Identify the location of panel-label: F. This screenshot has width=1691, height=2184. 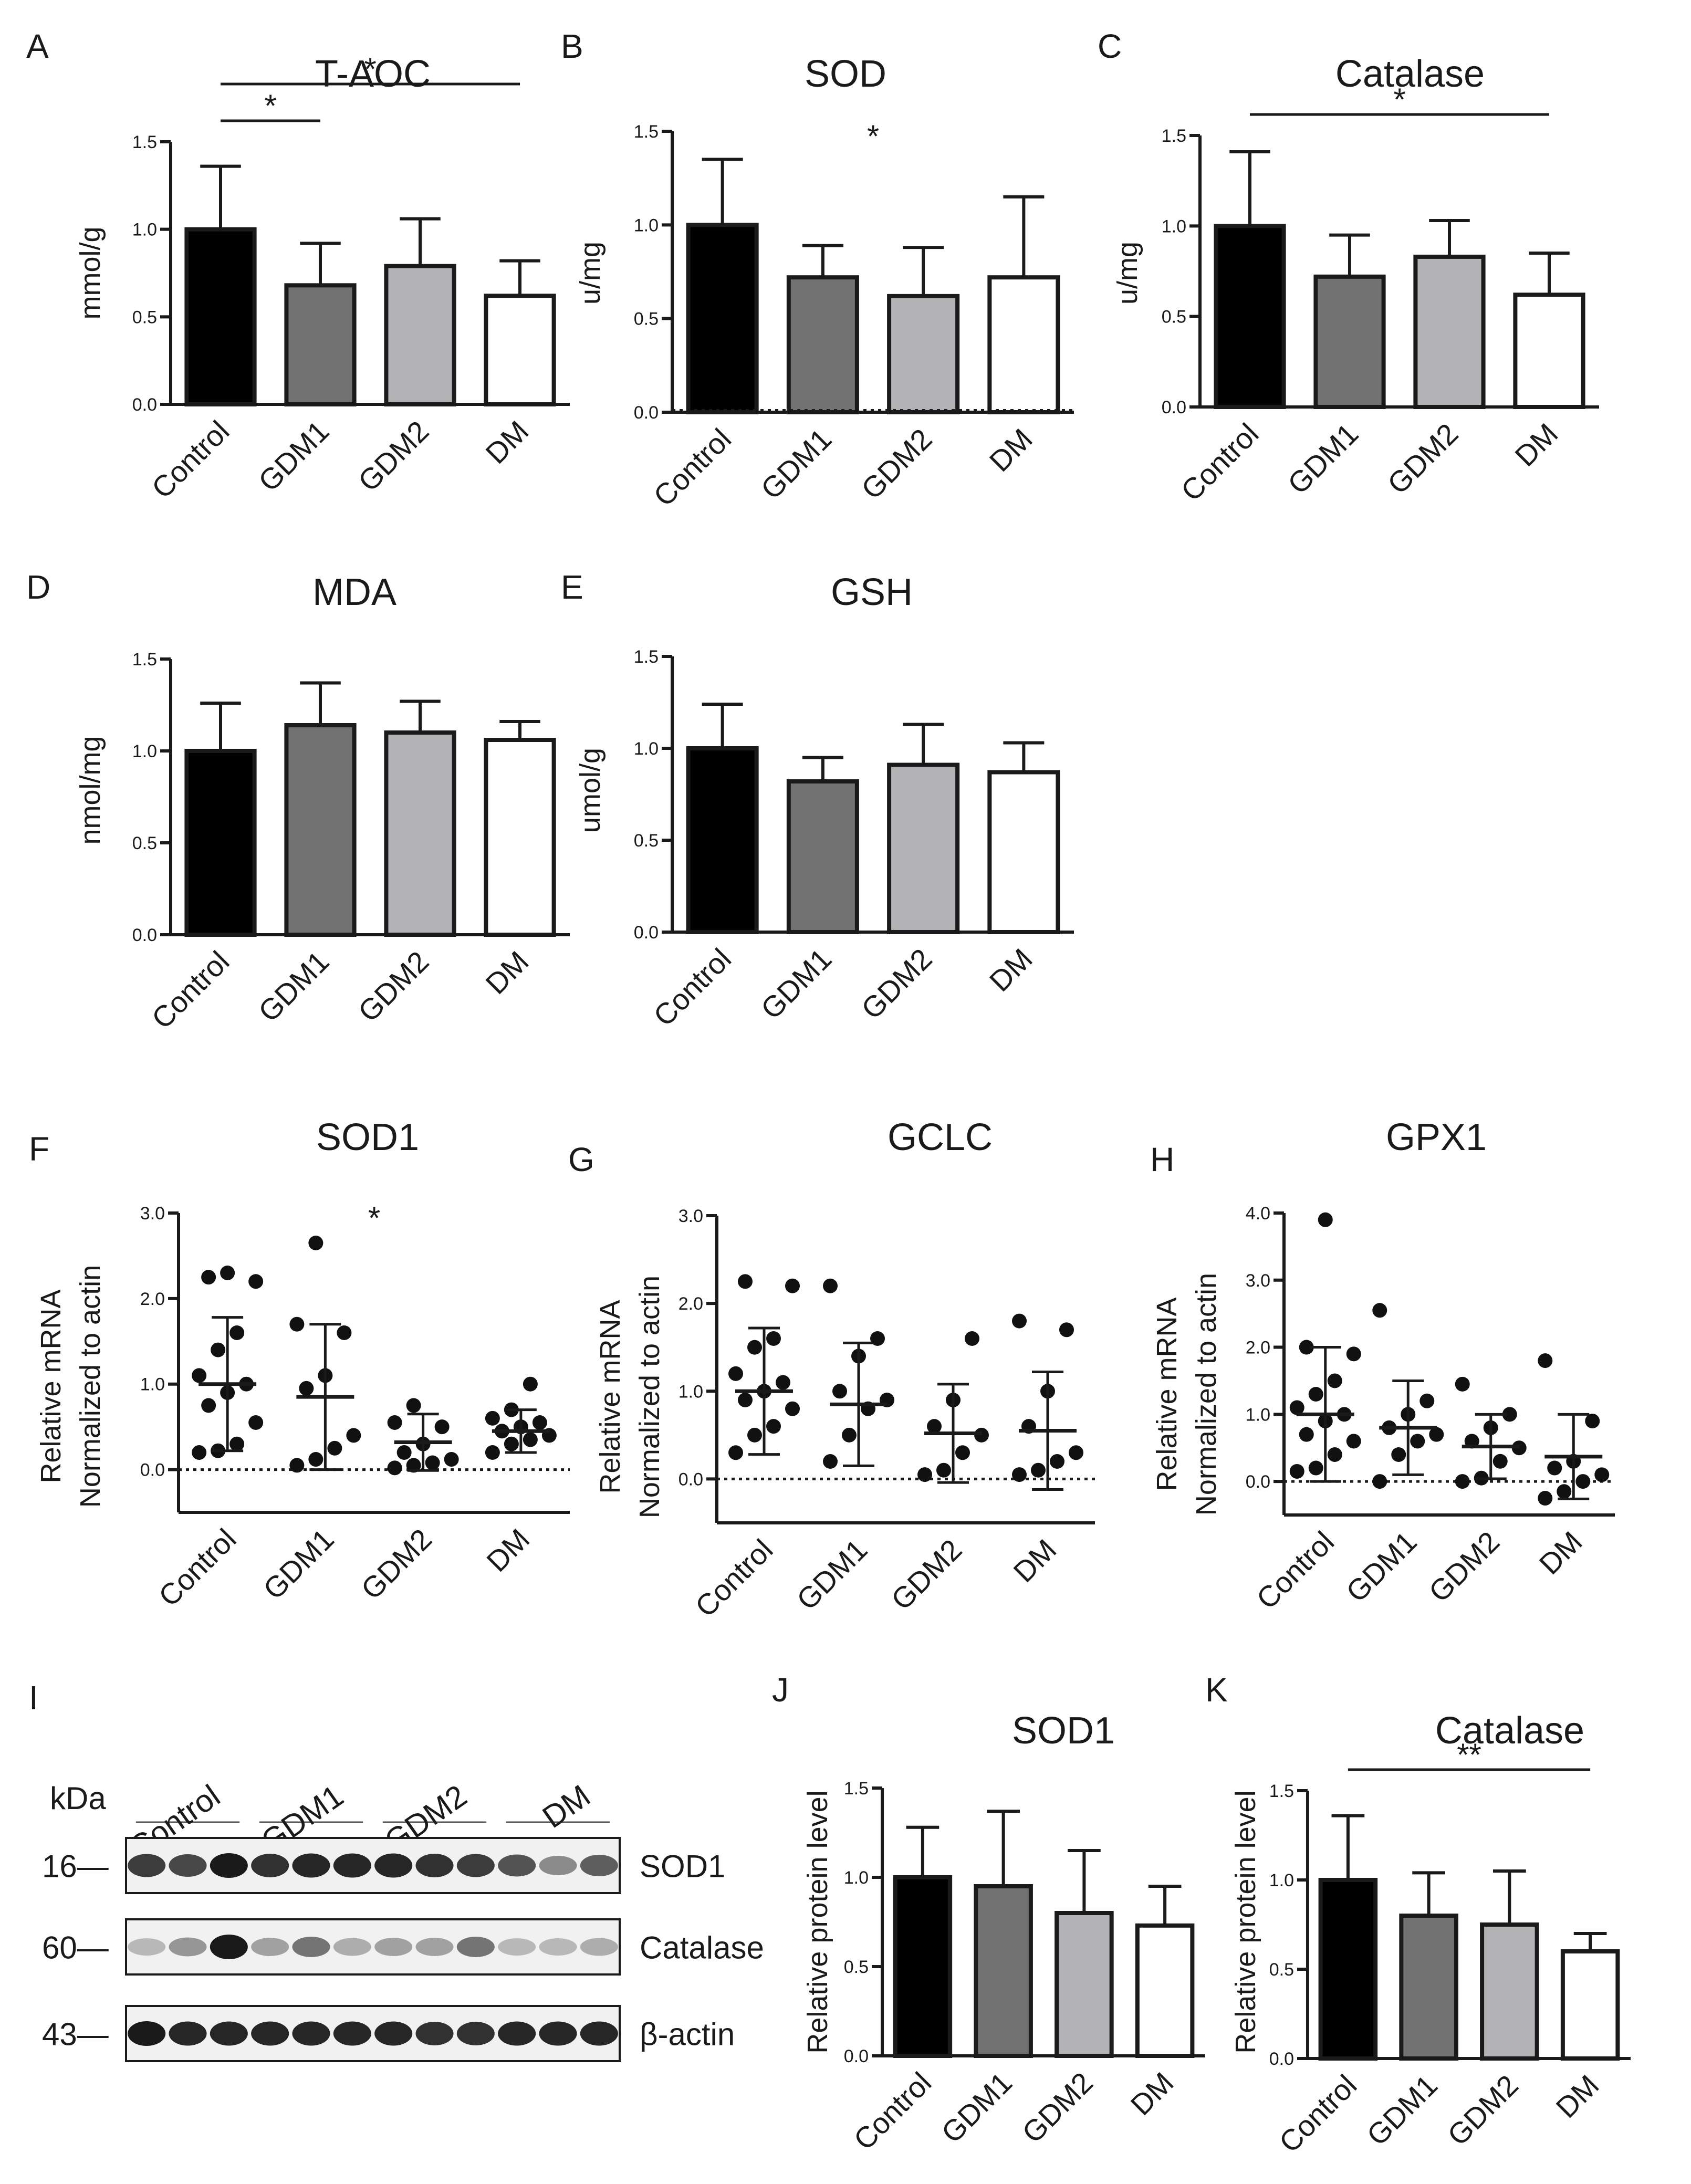
(39, 1149).